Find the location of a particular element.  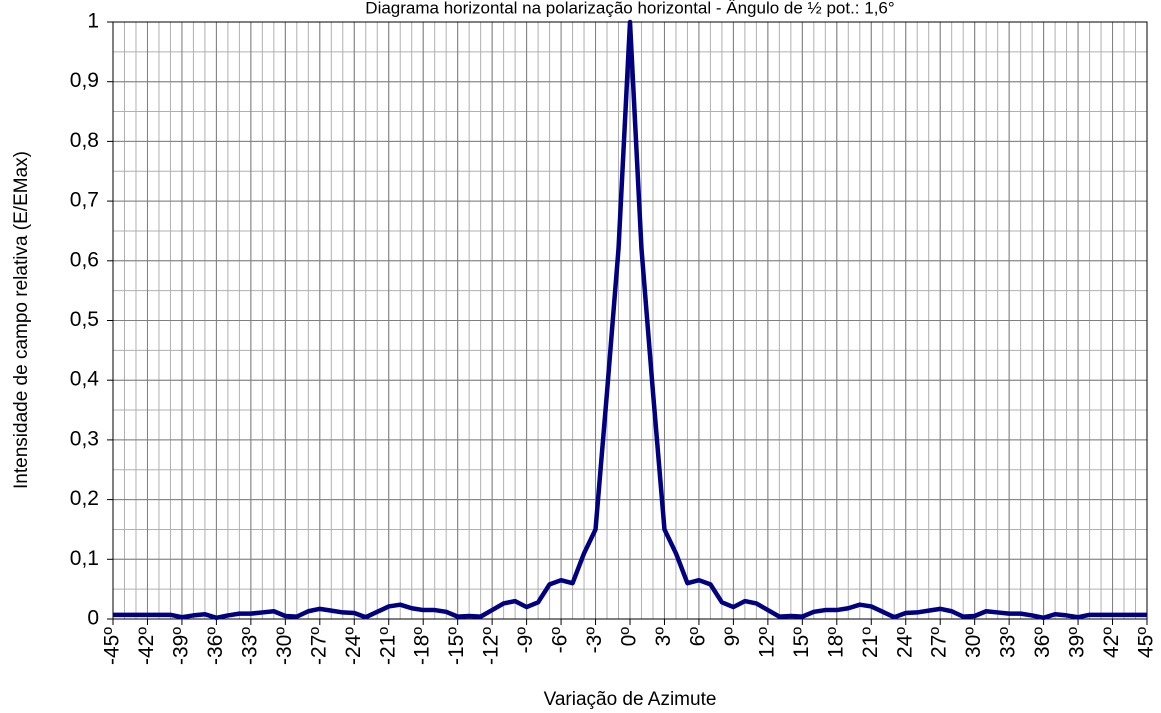

x-tick-label: -24º is located at coordinates (353, 646).